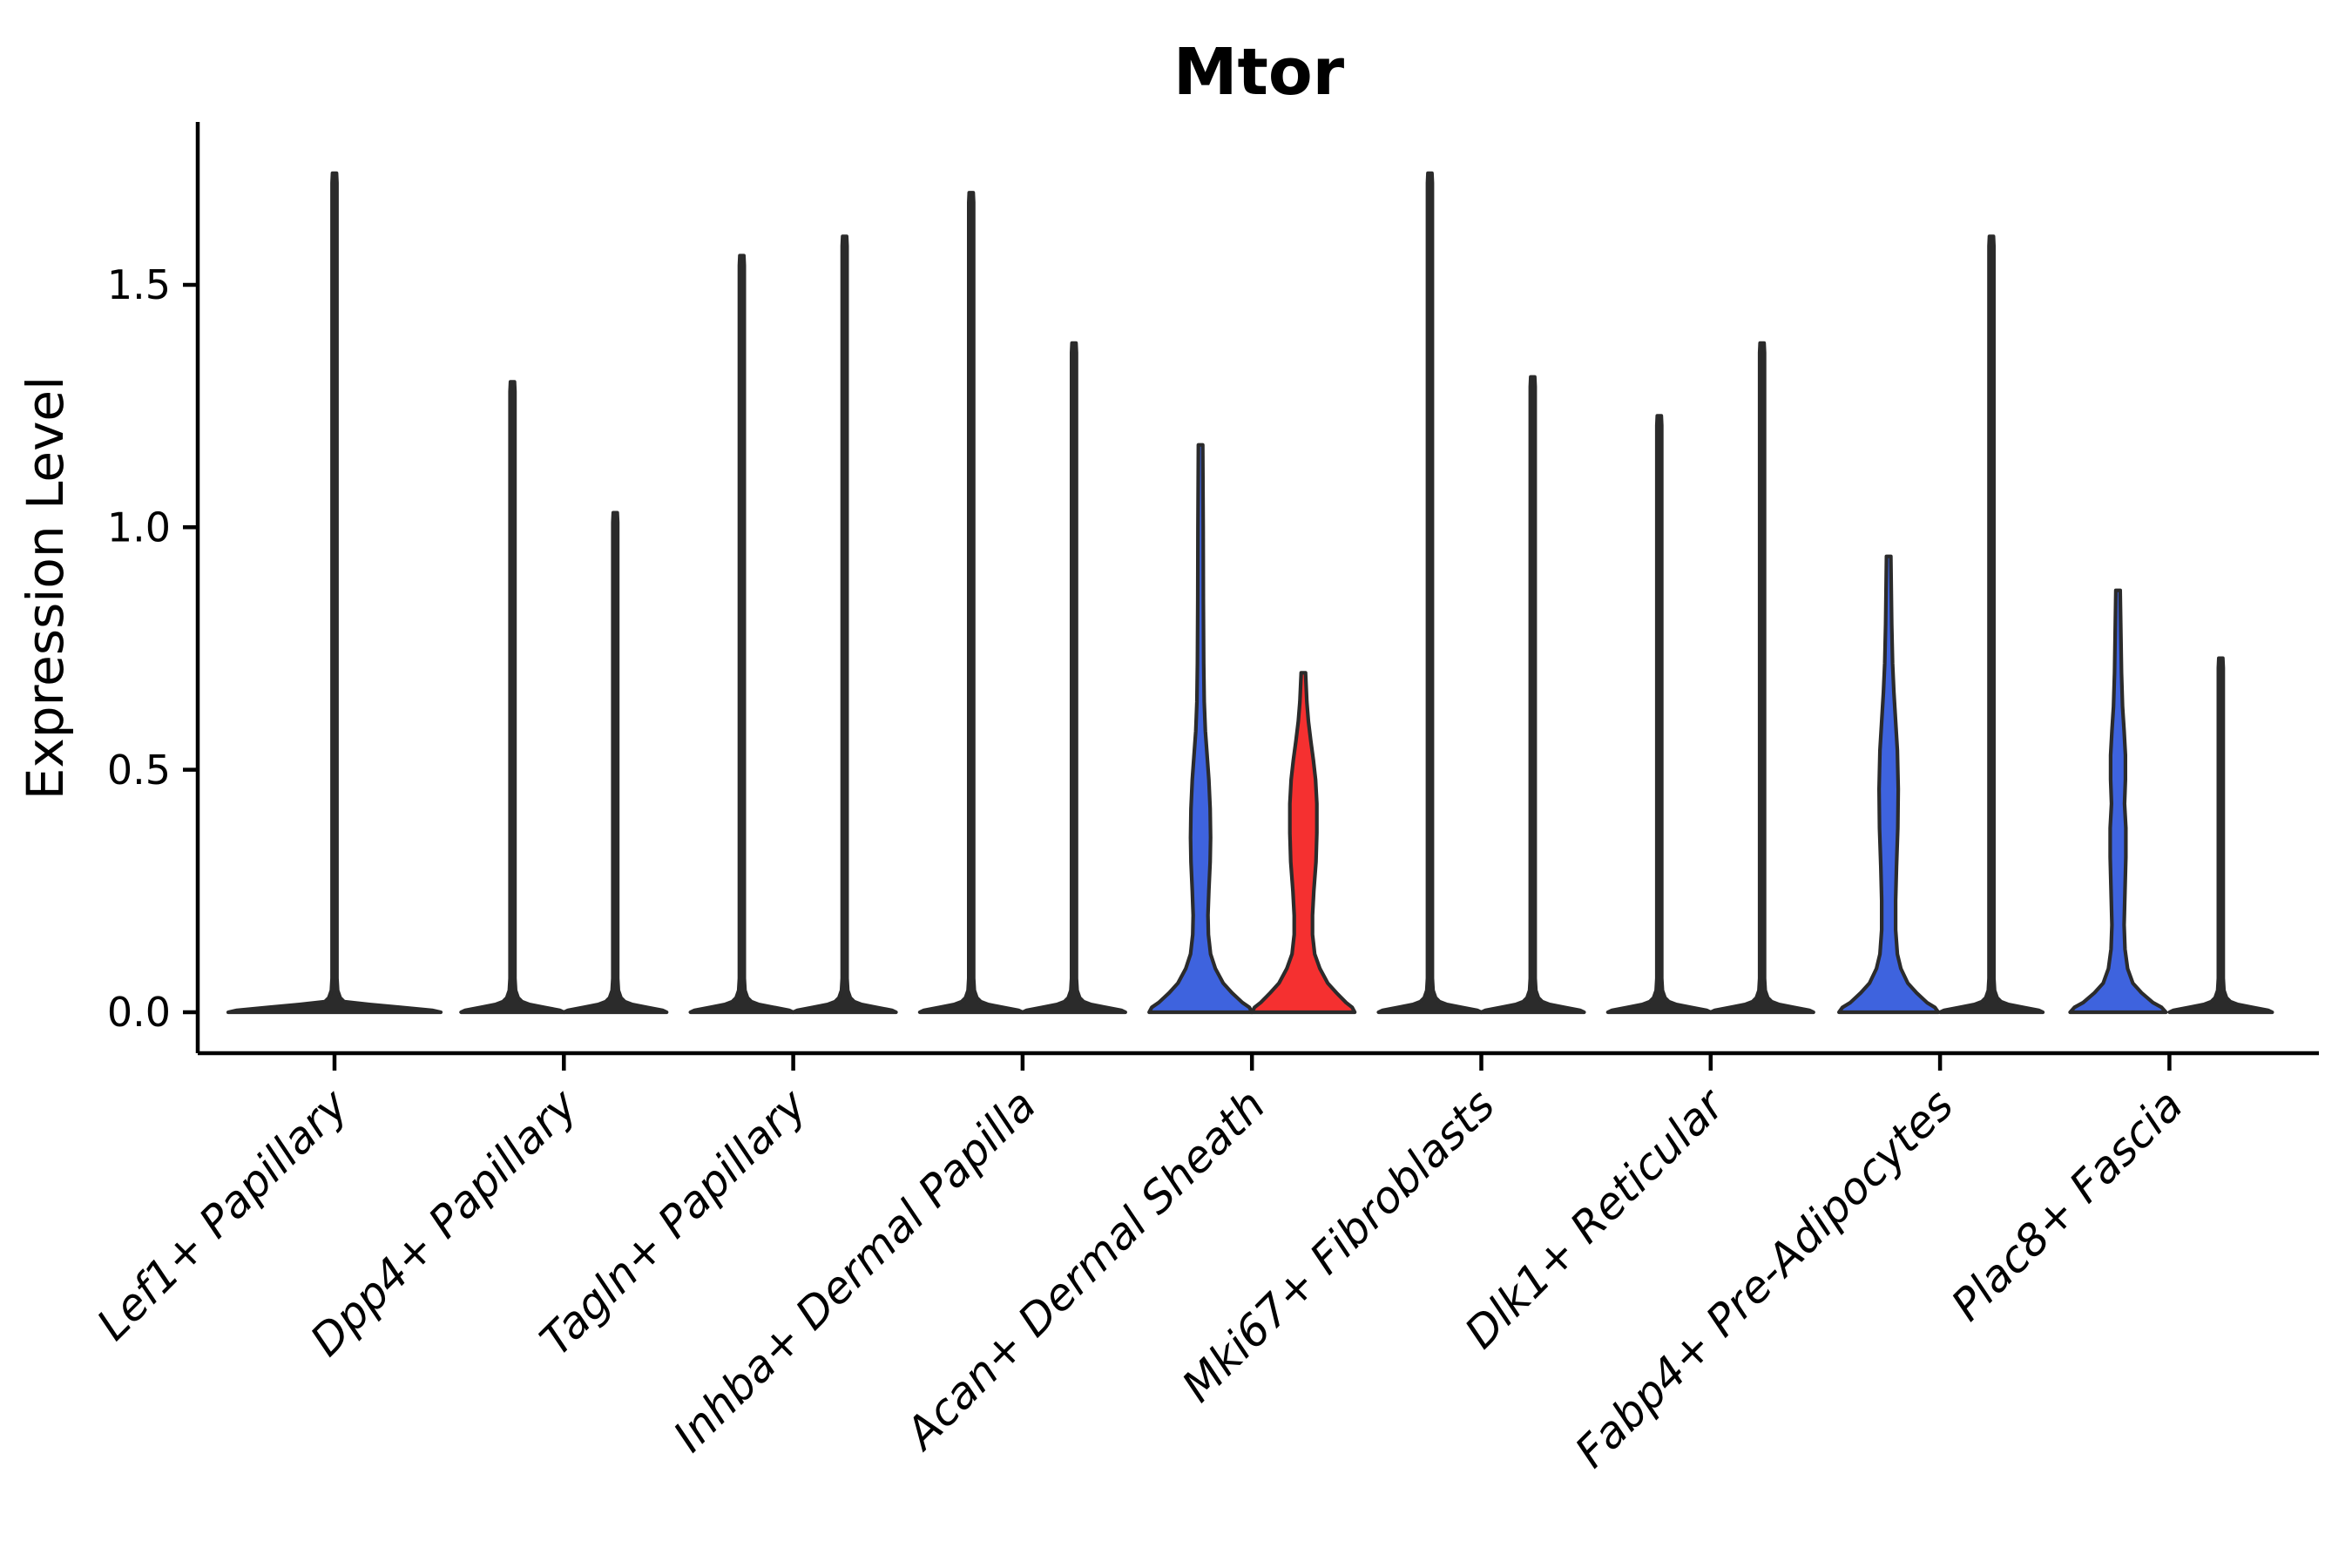  Describe the element at coordinates (139, 527) in the screenshot. I see `y-tick-label: 1.0` at that location.